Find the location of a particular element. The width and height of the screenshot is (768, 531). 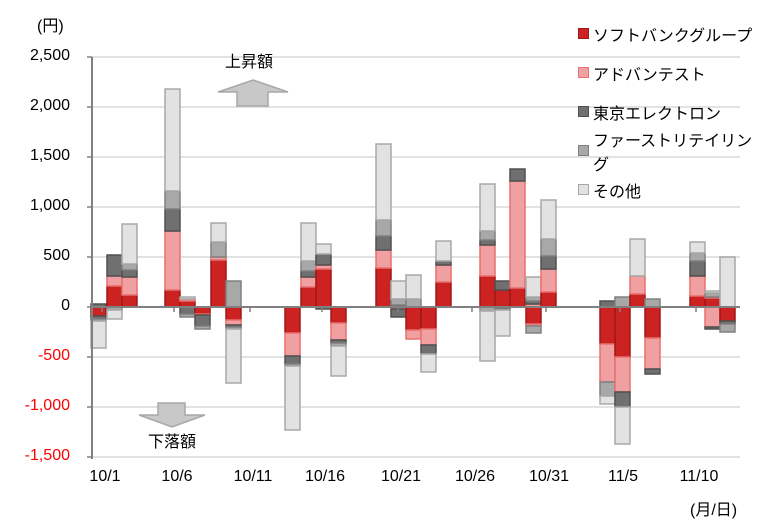

y-tick-label: 2,000 is located at coordinates (49, 105).